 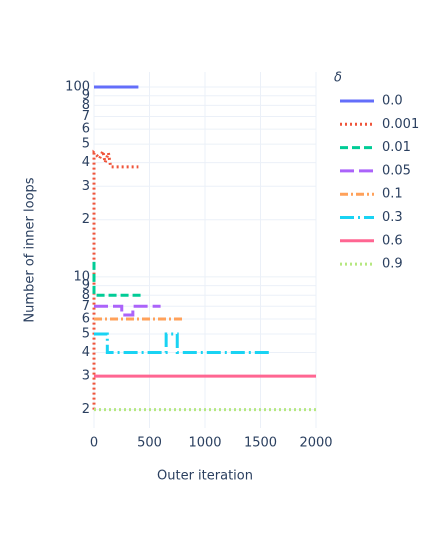 What do you see at coordinates (396, 147) in the screenshot?
I see `legend-label: 0.01` at bounding box center [396, 147].